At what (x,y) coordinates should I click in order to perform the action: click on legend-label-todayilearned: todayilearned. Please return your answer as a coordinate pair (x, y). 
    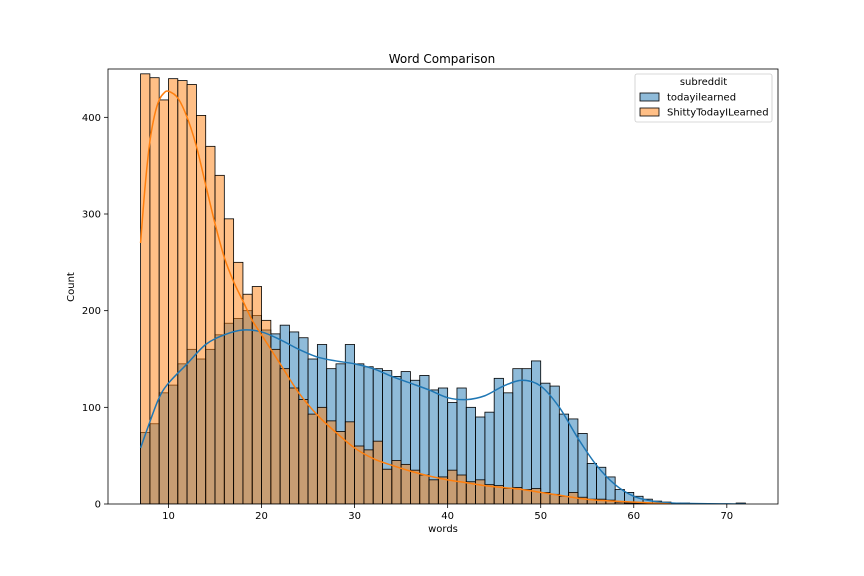
    Looking at the image, I should click on (701, 98).